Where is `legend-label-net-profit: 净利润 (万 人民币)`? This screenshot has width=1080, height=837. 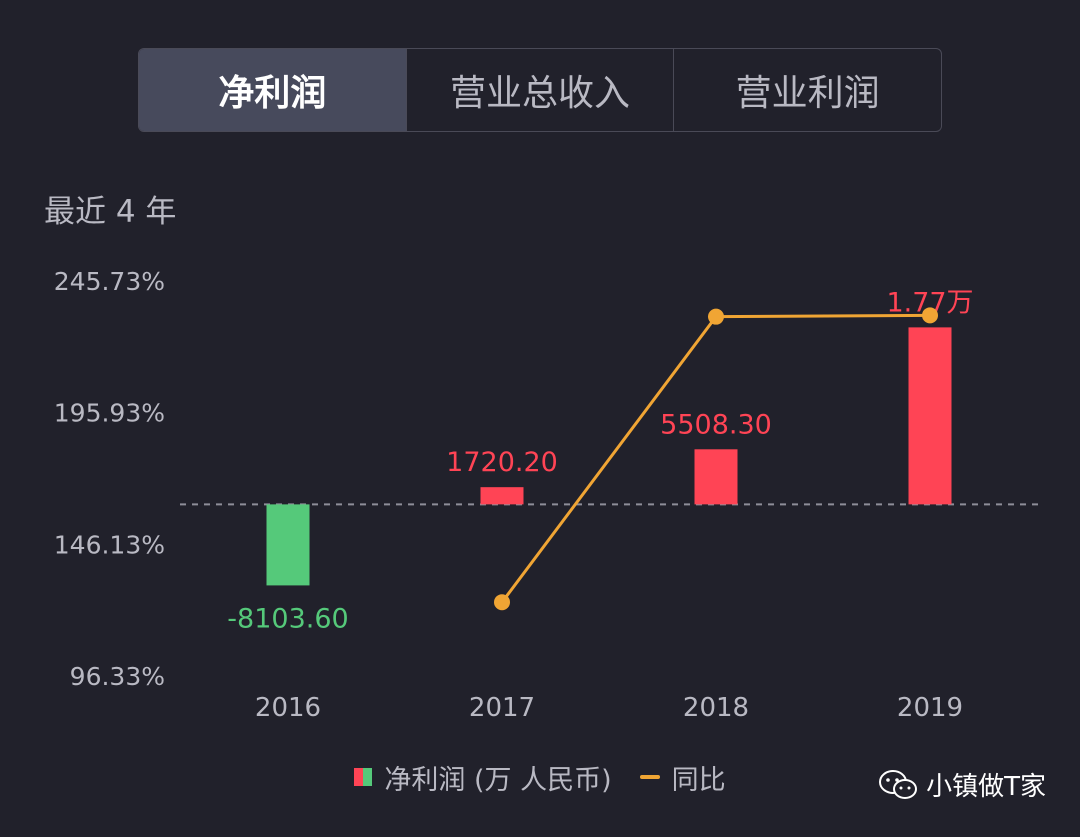
legend-label-net-profit: 净利润 (万 人民币) is located at coordinates (498, 780).